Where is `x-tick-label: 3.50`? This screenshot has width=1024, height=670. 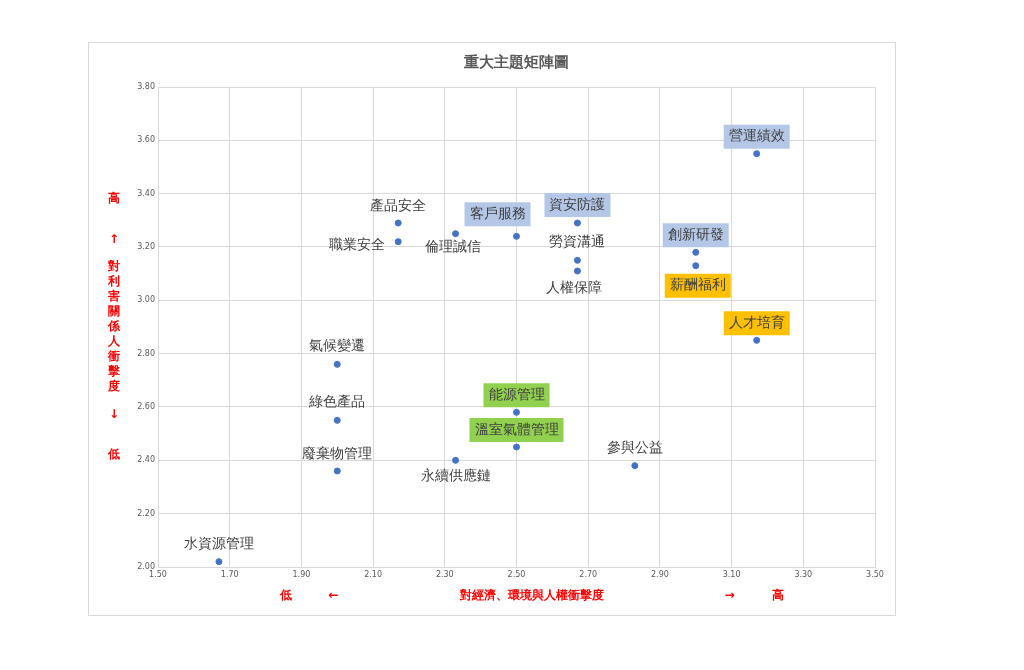 x-tick-label: 3.50 is located at coordinates (875, 574).